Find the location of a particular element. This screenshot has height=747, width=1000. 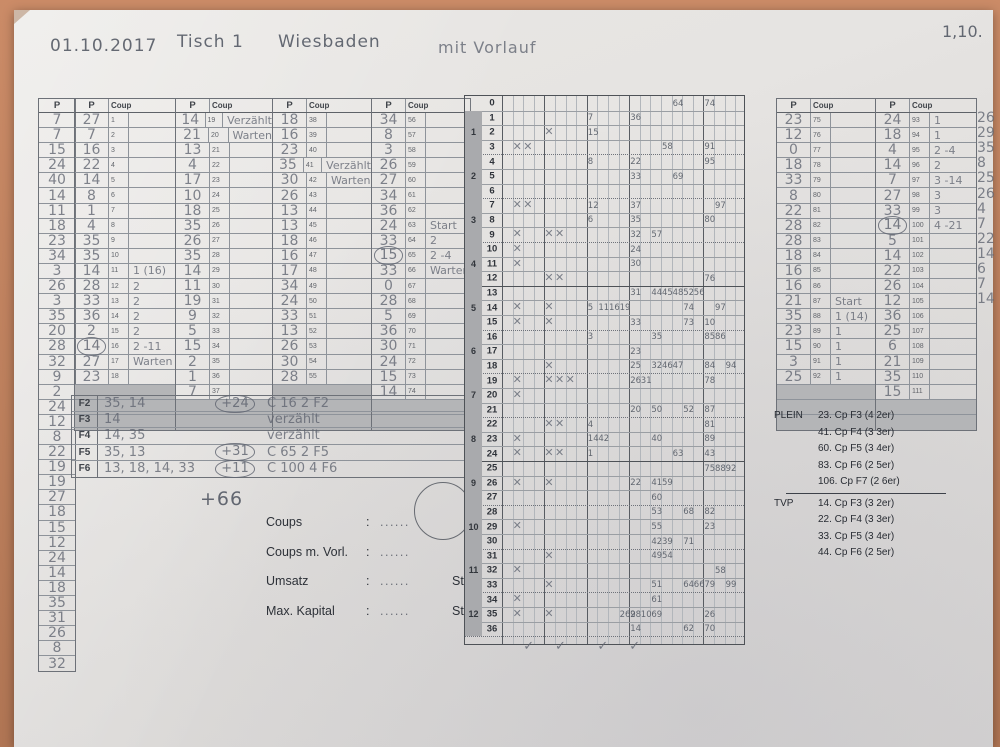

p-value: 15 is located at coordinates (892, 391).